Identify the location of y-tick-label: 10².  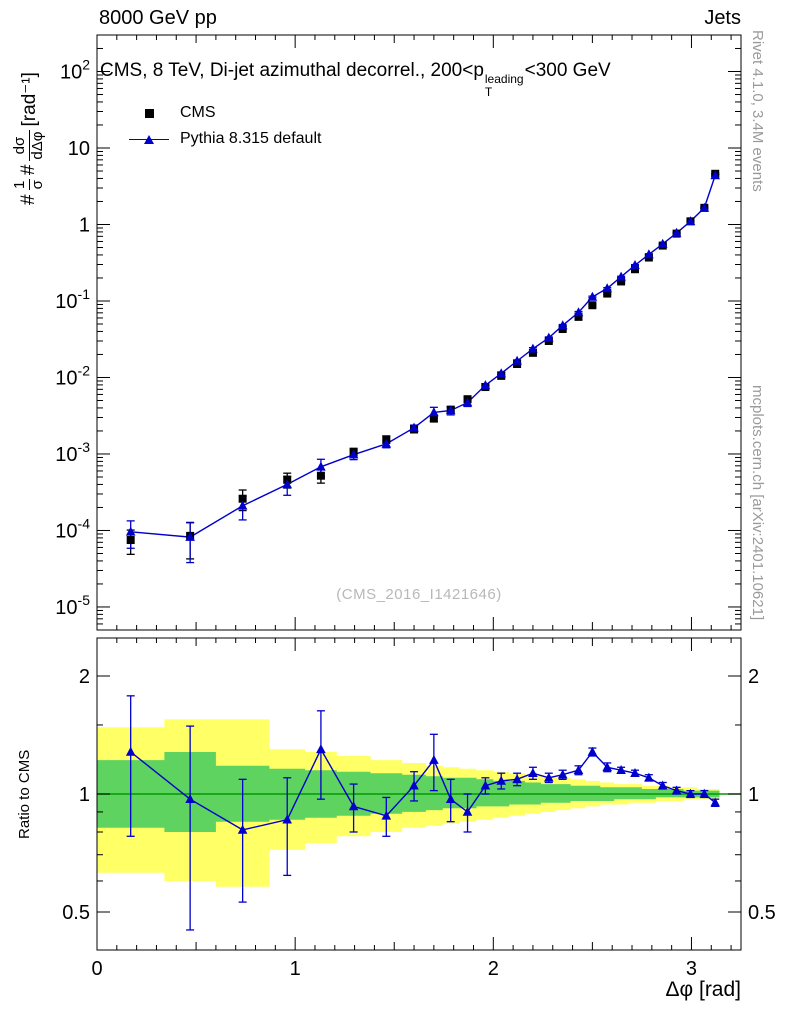
(75, 69).